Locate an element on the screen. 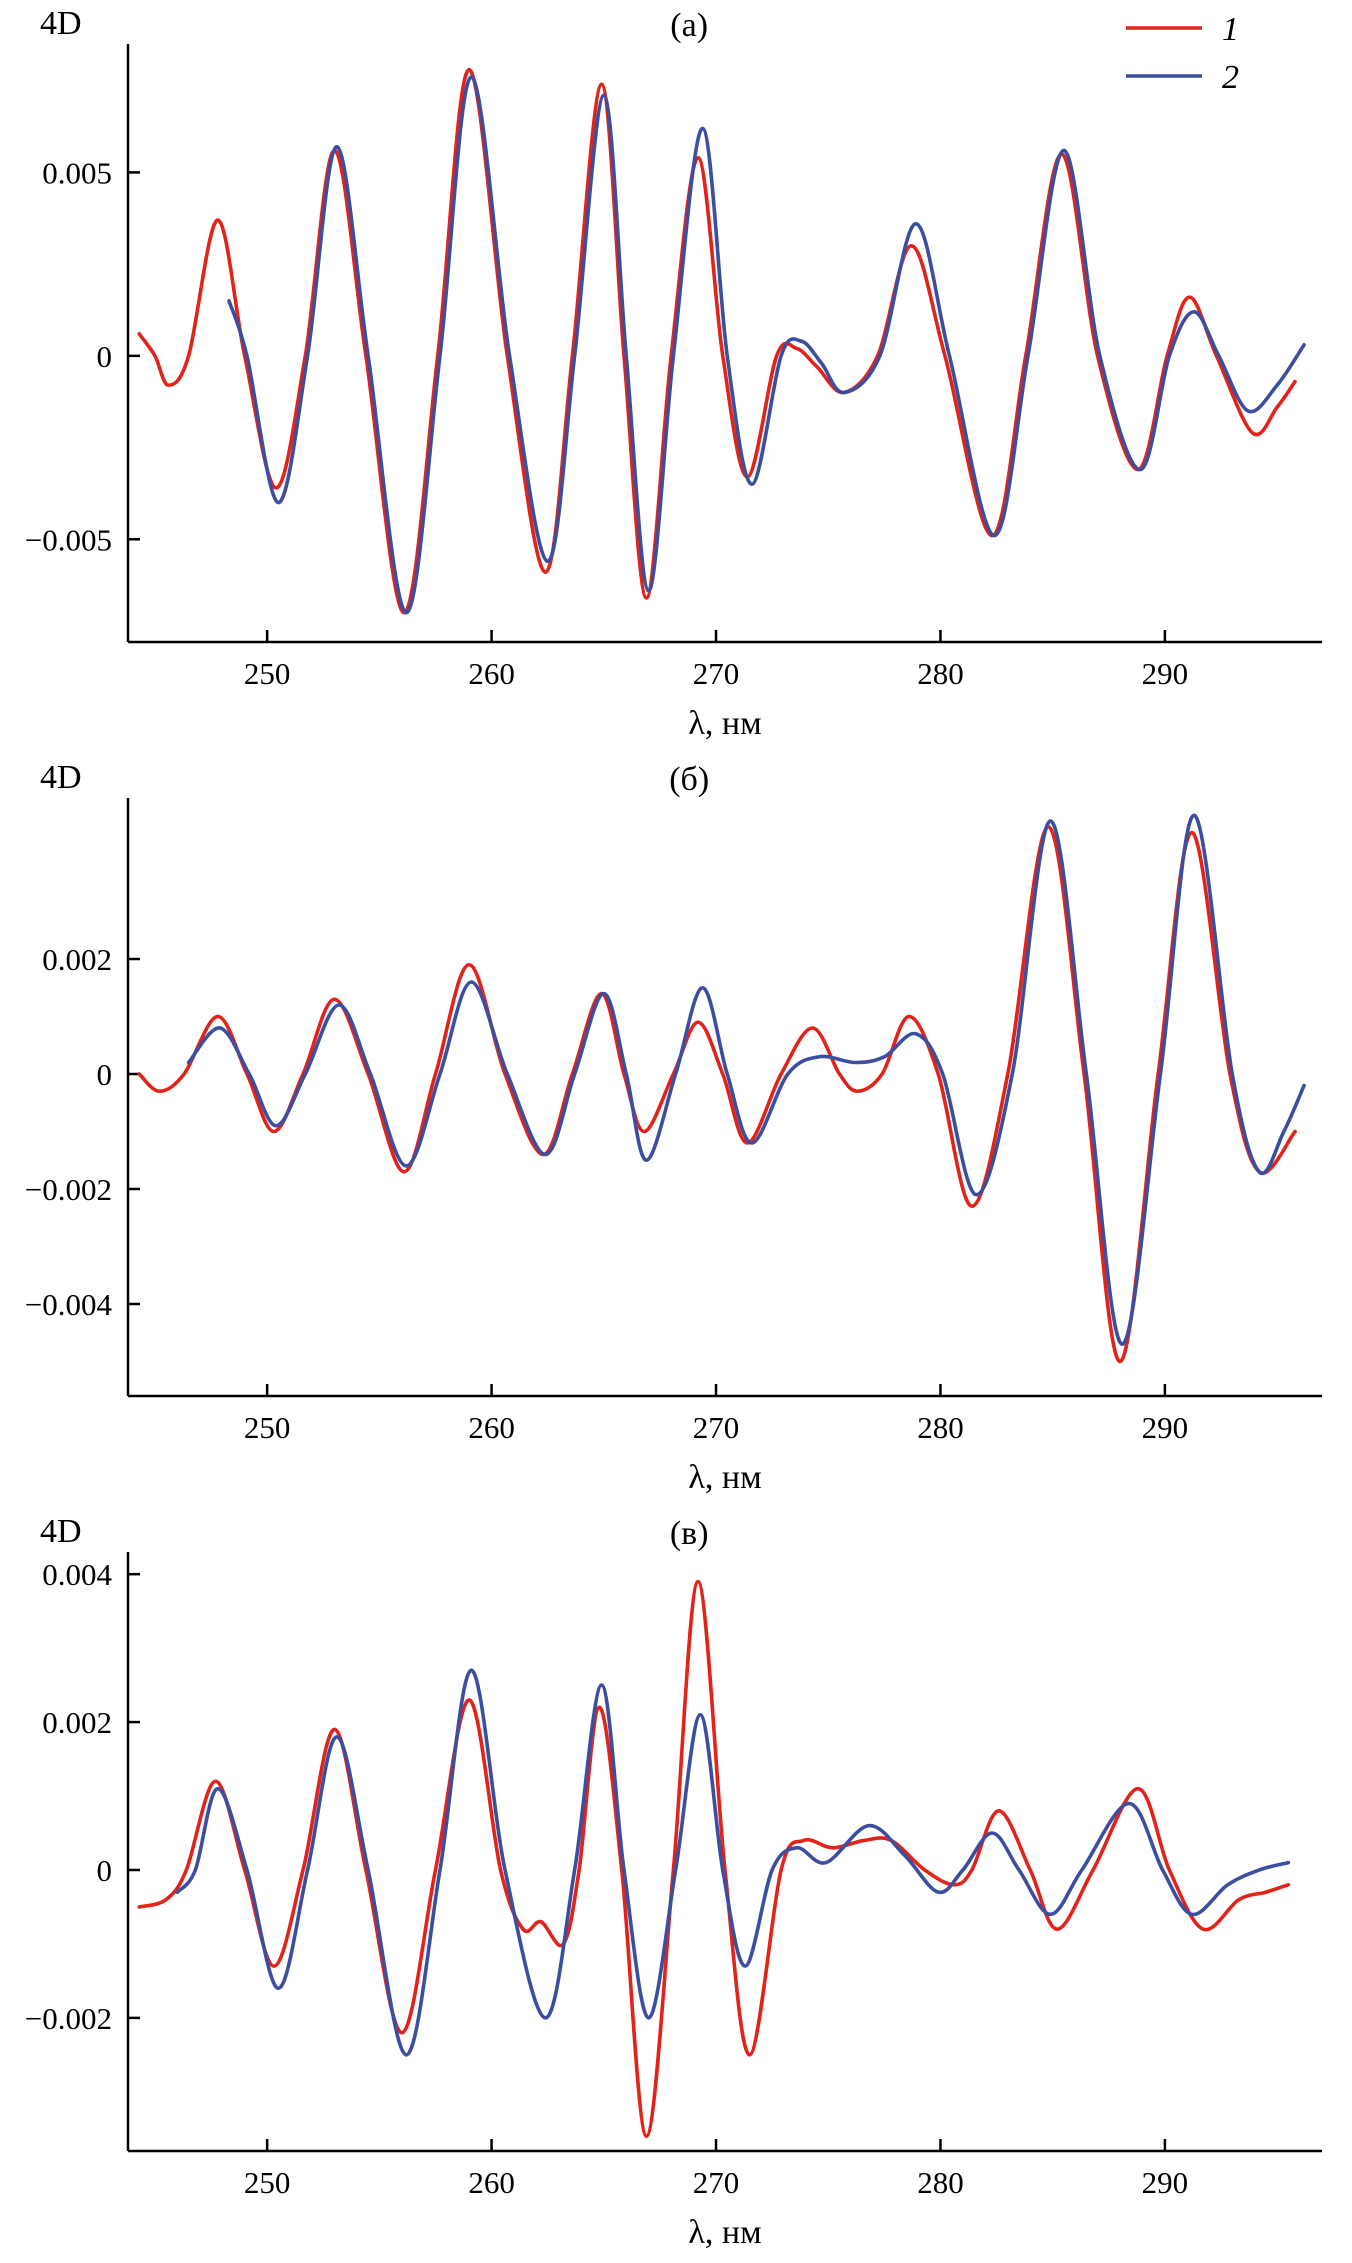  panel-letter-b: (б) is located at coordinates (689, 779).